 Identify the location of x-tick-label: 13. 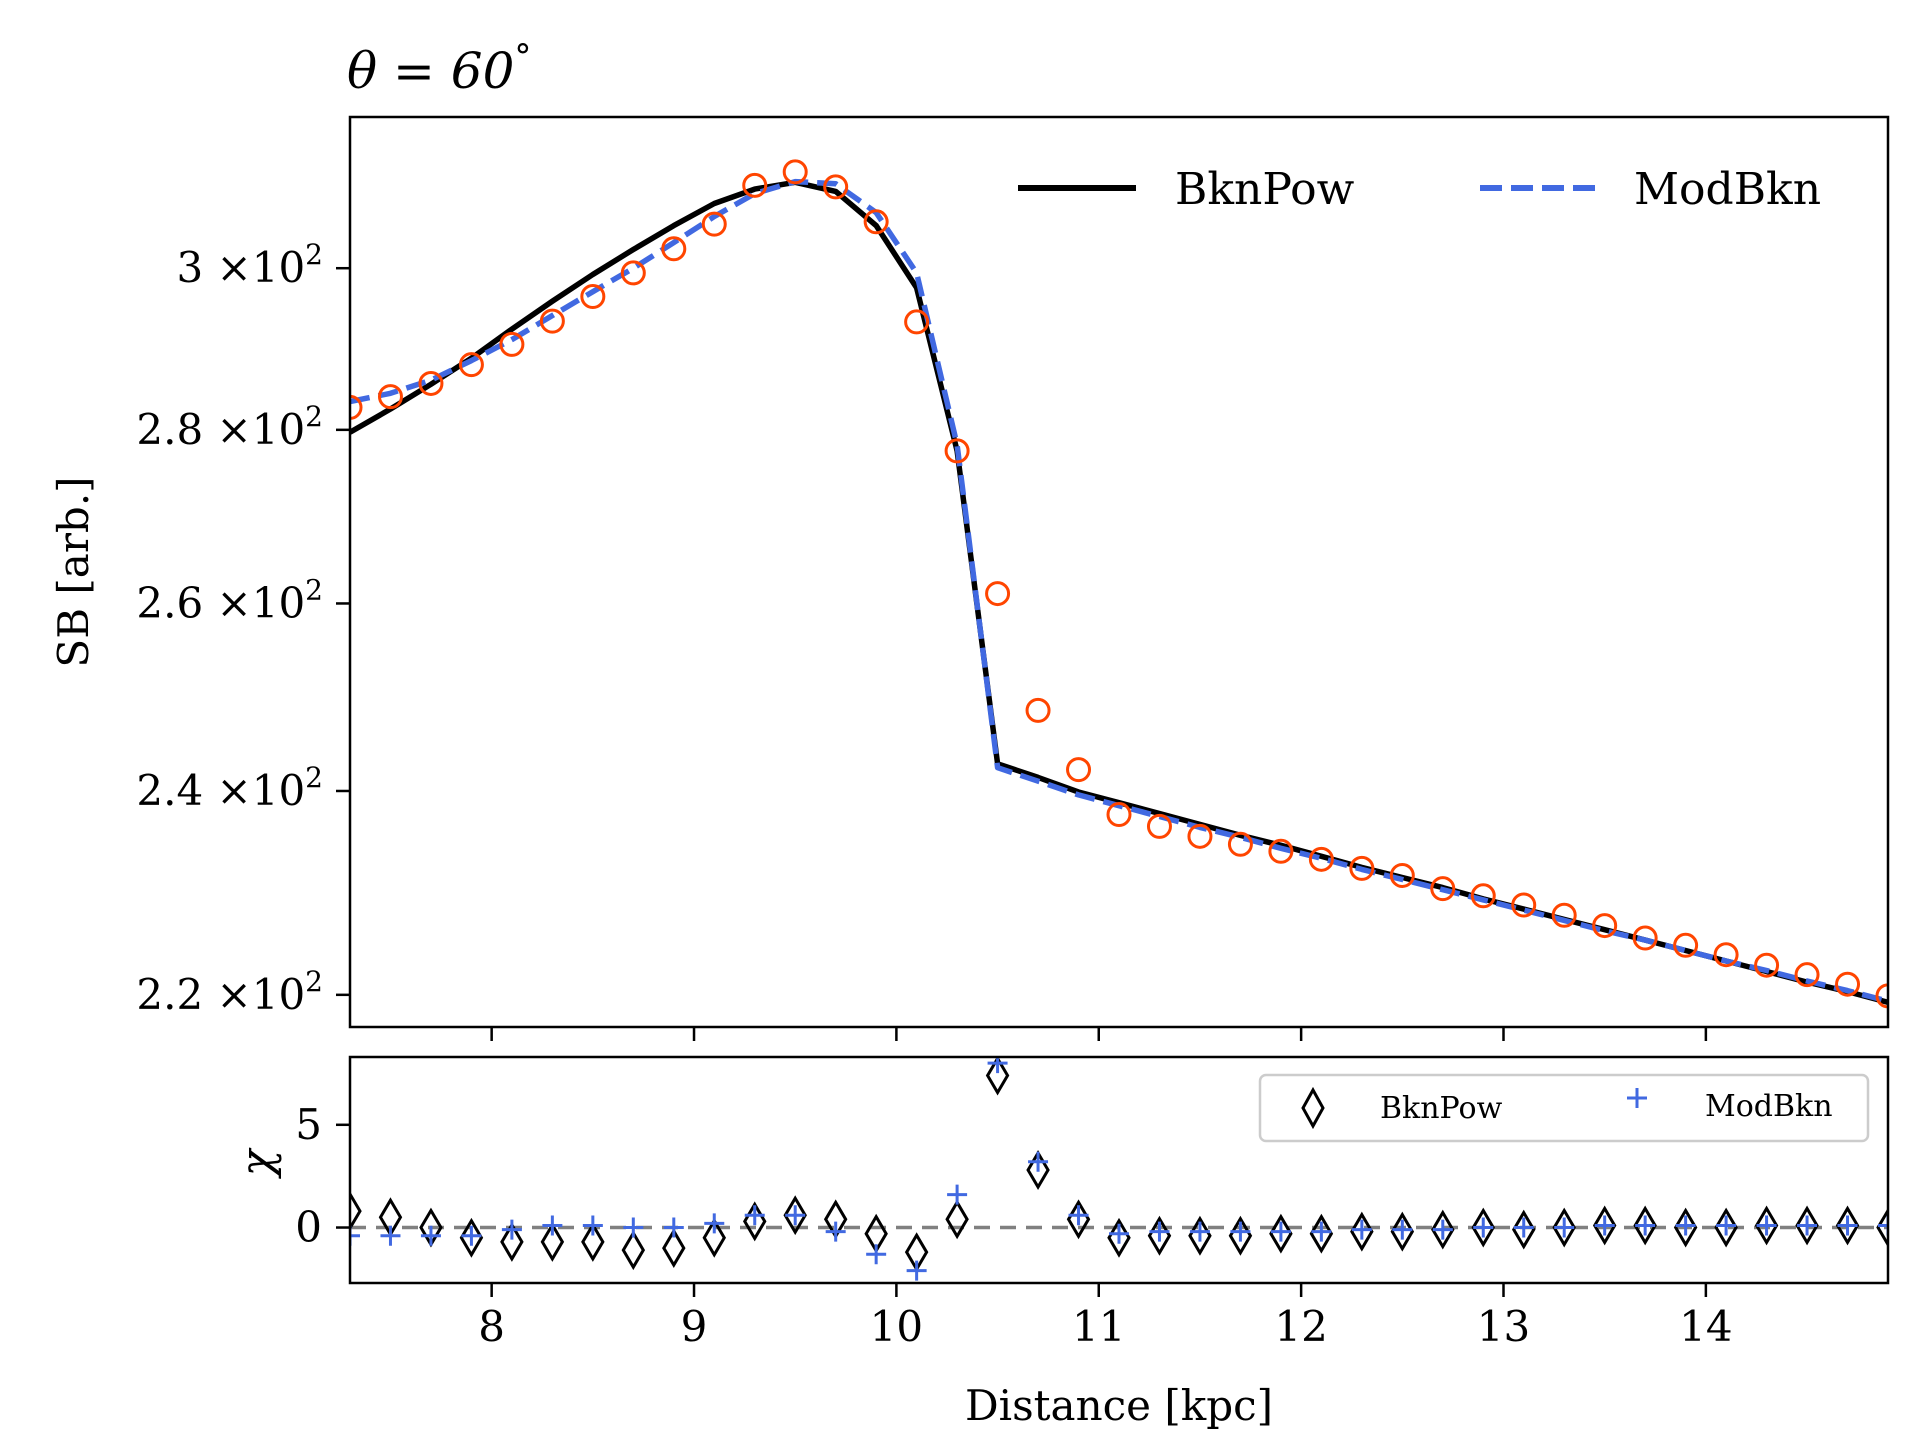
(1503, 1326).